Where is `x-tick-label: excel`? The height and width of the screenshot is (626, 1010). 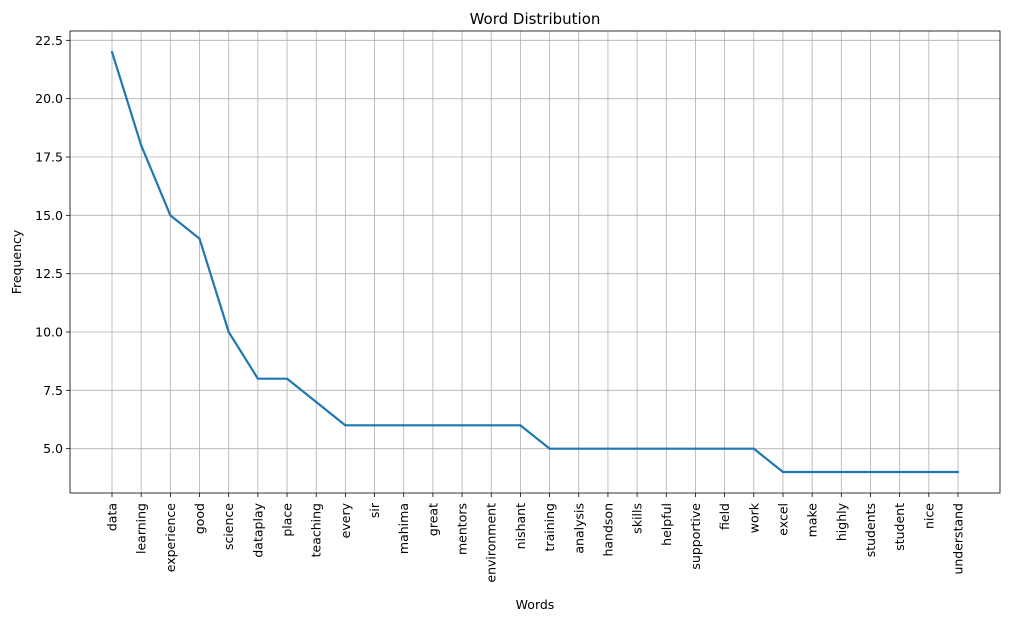 x-tick-label: excel is located at coordinates (782, 519).